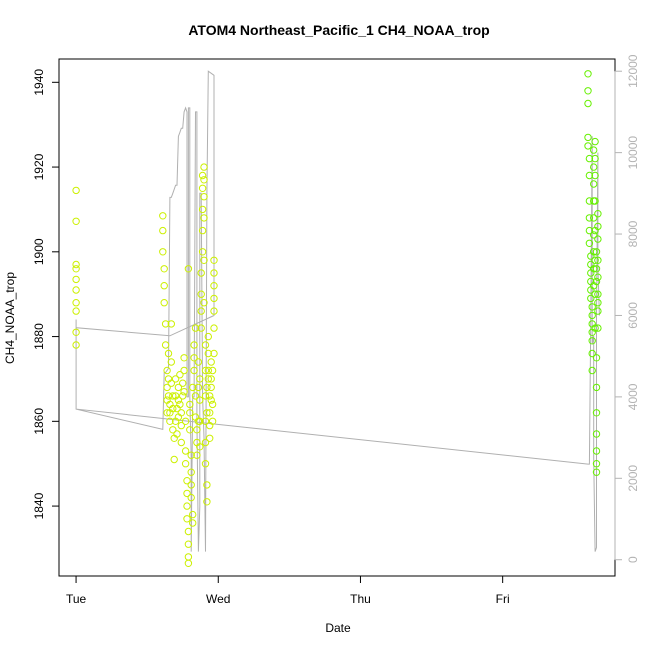 This screenshot has width=650, height=650. Describe the element at coordinates (39, 251) in the screenshot. I see `y-tick-label: 1900` at that location.